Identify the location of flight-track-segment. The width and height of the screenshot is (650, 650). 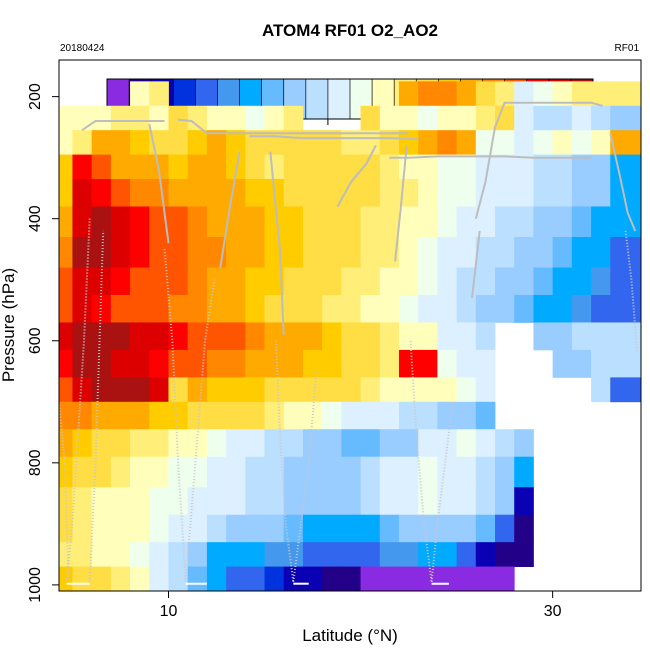
(476, 264).